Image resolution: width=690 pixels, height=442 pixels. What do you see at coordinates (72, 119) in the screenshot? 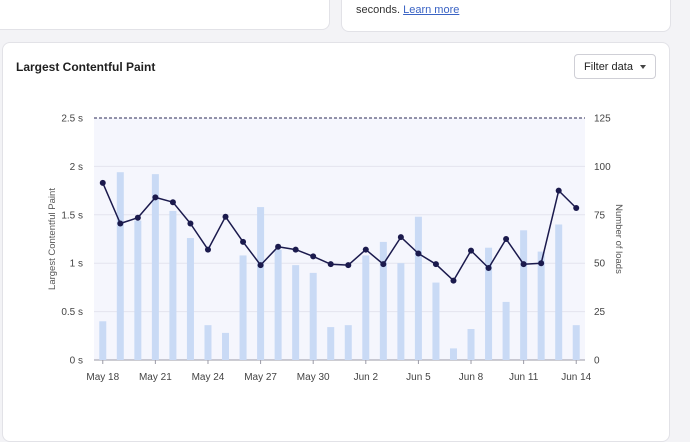
I see `y-left-tick-label: 2.5 s` at bounding box center [72, 119].